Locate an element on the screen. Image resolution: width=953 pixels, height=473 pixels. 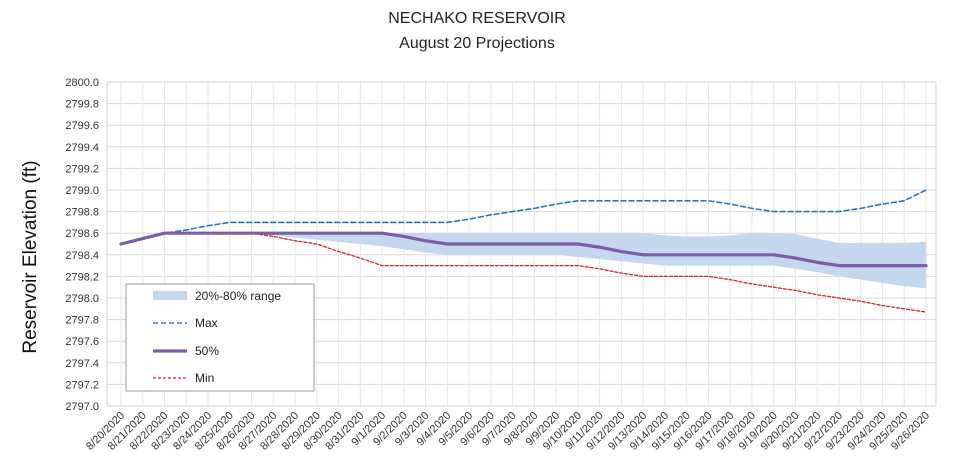
y-tick-label: 2798.8 is located at coordinates (82, 213).